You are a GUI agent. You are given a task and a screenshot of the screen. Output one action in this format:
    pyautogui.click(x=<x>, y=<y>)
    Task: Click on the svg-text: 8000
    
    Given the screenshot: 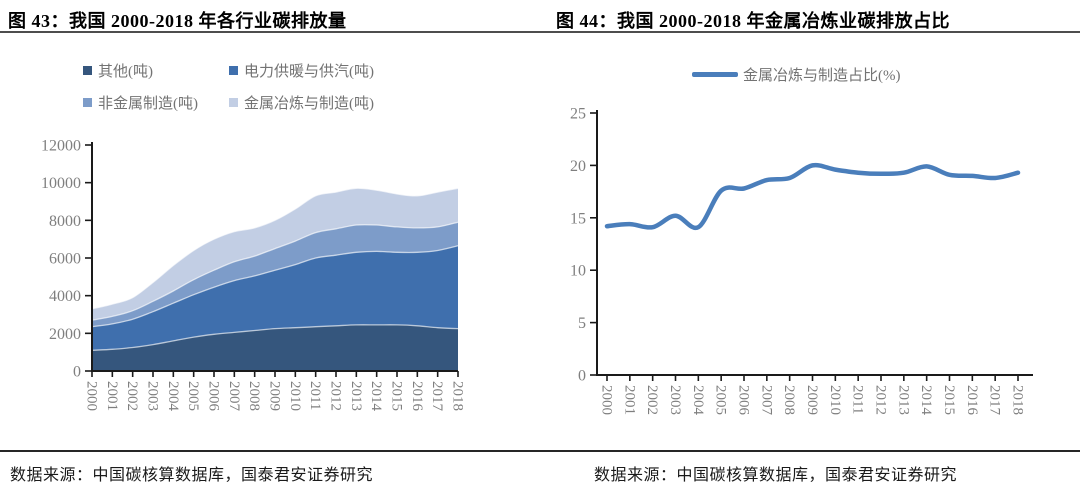 What is the action you would take?
    pyautogui.click(x=65, y=221)
    